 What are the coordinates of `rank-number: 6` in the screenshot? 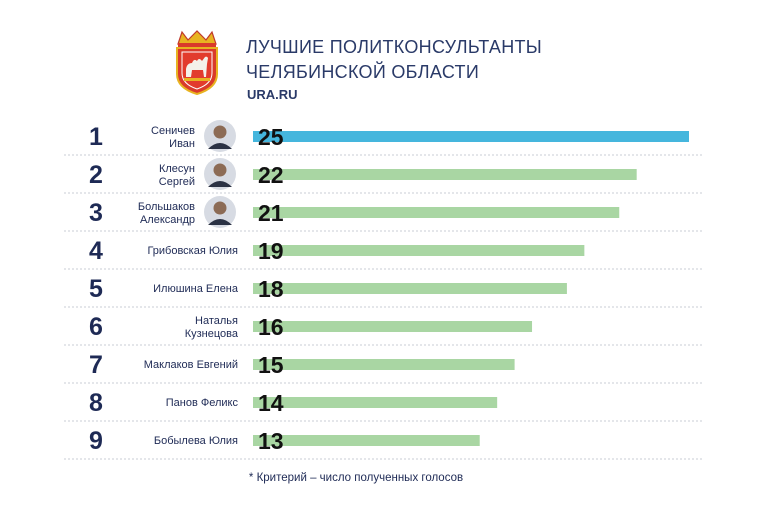 It's located at (96, 327).